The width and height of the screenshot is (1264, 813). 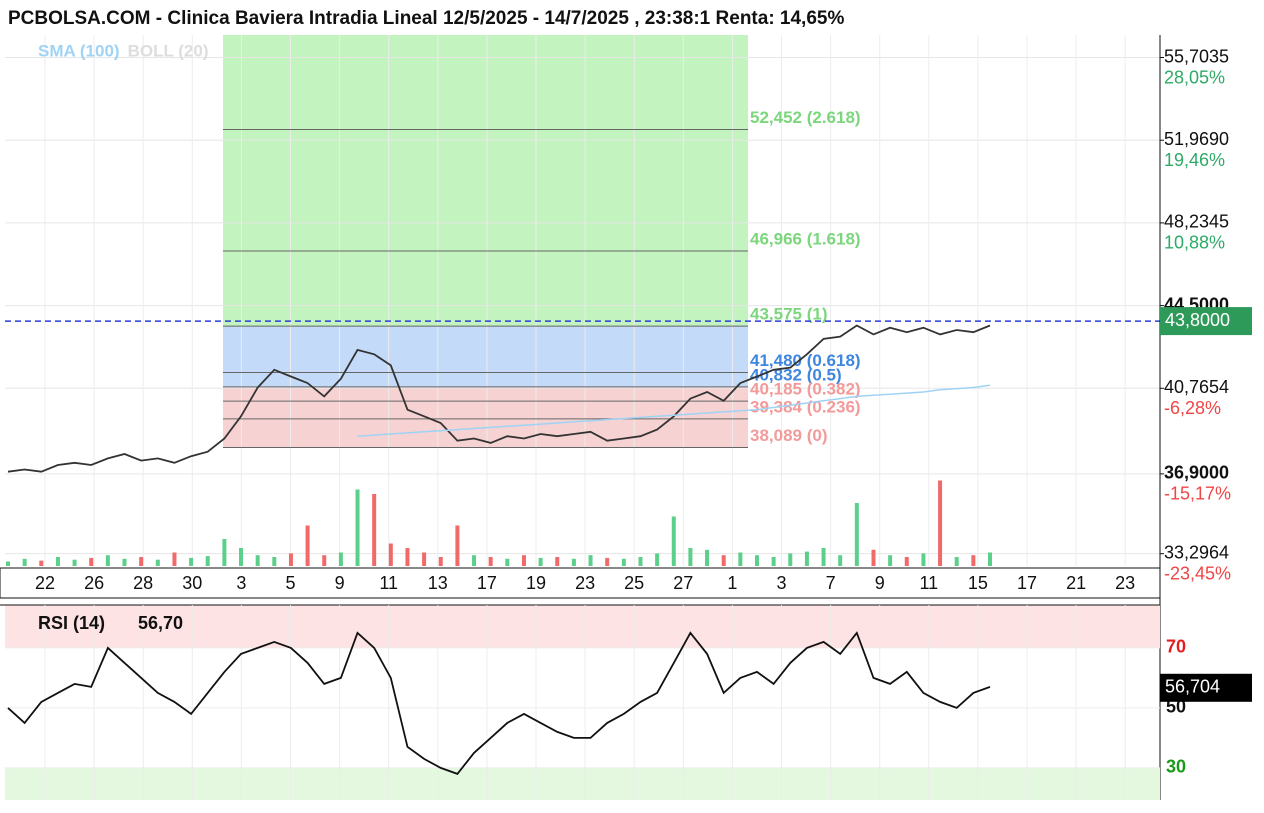 I want to click on y-tick-change: 10,88%, so click(x=1194, y=243).